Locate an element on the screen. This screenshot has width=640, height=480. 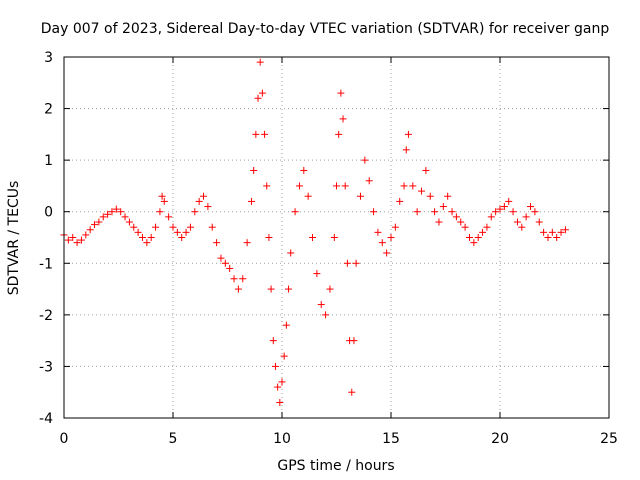
y-axis-label: SDTVAR / TECUs is located at coordinates (14, 238).